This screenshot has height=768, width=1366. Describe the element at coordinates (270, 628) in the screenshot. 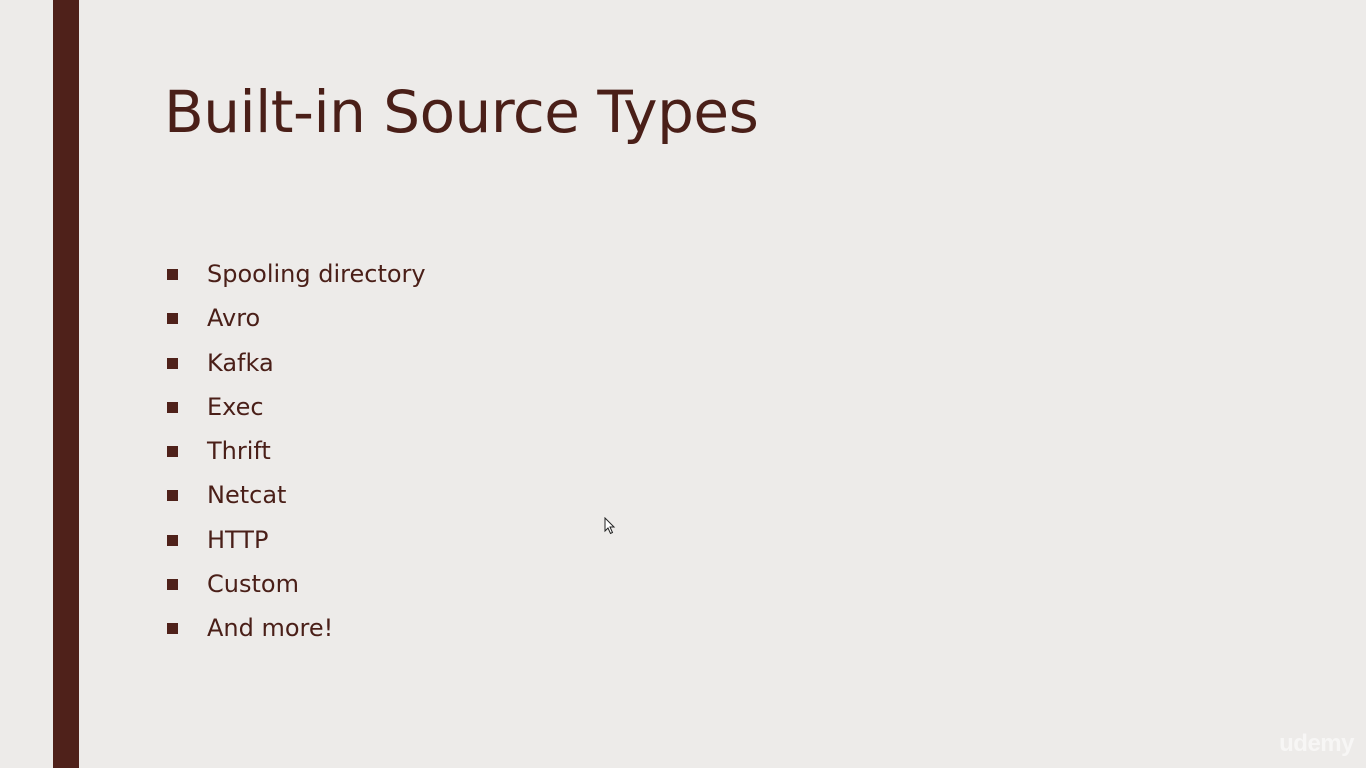

I see `bullet-label: And more!` at that location.